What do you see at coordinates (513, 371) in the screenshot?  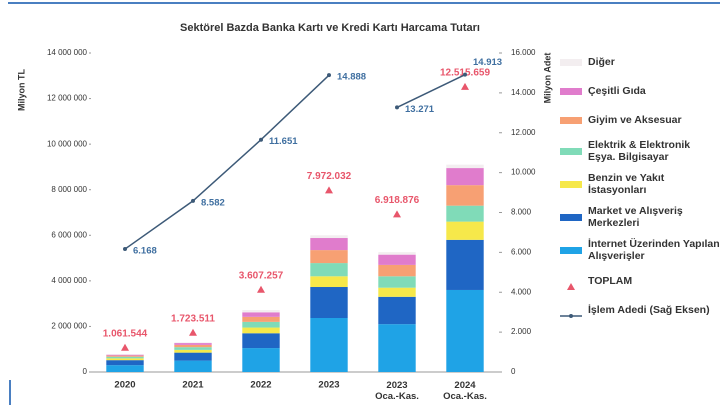 I see `y2-tick-label: 0` at bounding box center [513, 371].